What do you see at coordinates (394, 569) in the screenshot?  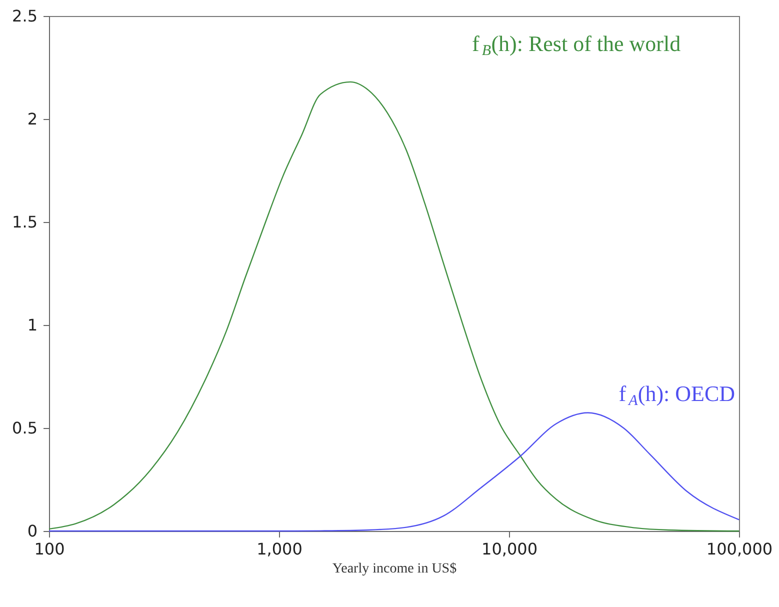 I see `x-axis-title: Yearly income in US$` at bounding box center [394, 569].